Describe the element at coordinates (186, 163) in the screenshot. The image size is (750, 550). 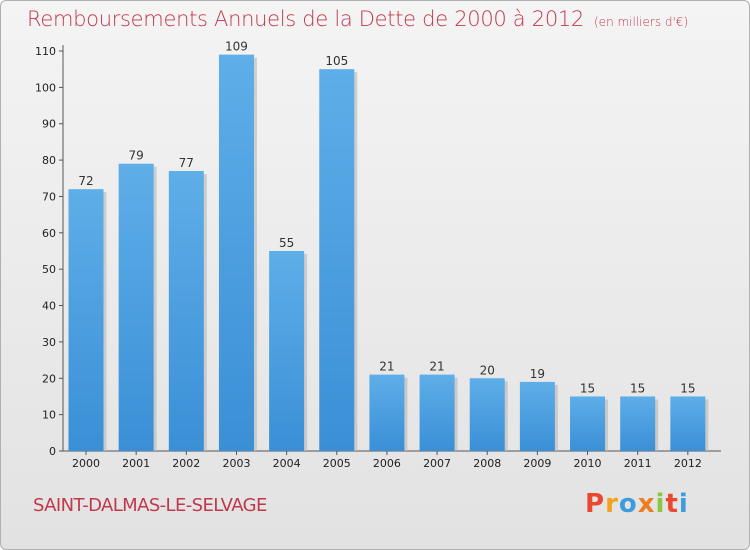
I see `bar-value-label: 77` at that location.